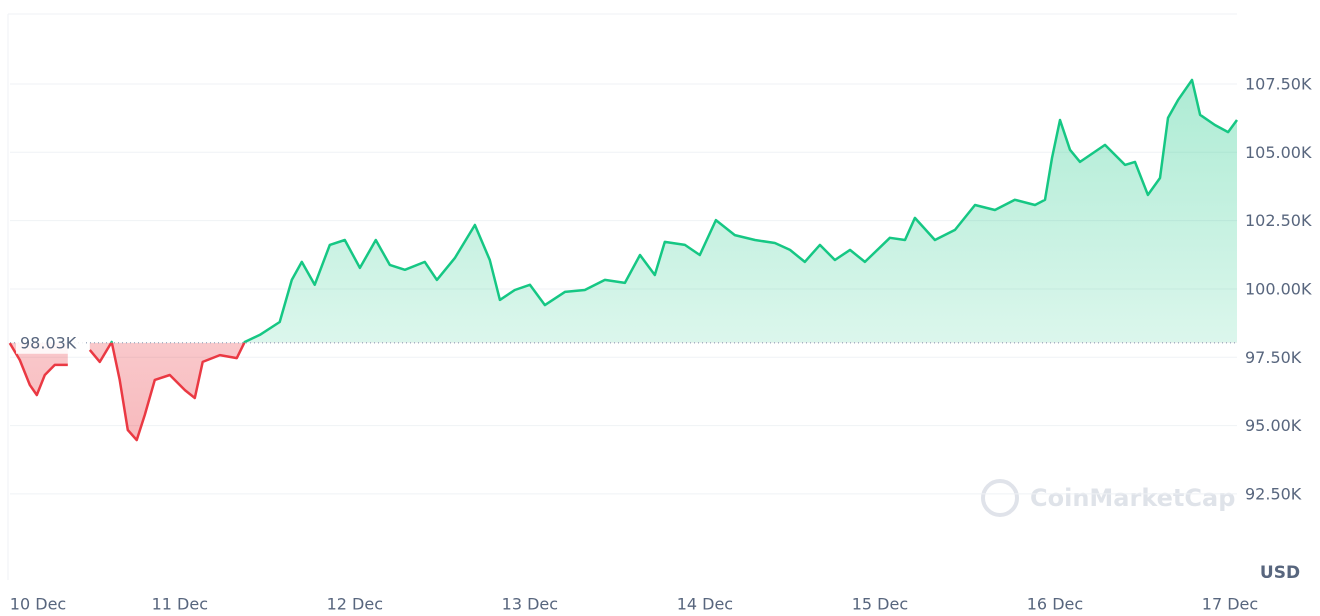  Describe the element at coordinates (38, 604) in the screenshot. I see `x-tick-label: 10 Dec` at that location.